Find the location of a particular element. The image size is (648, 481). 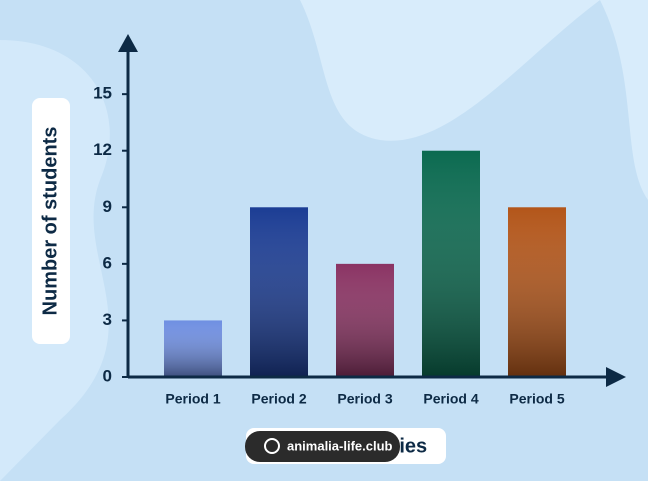

y-tick-label: 3 is located at coordinates (107, 319).